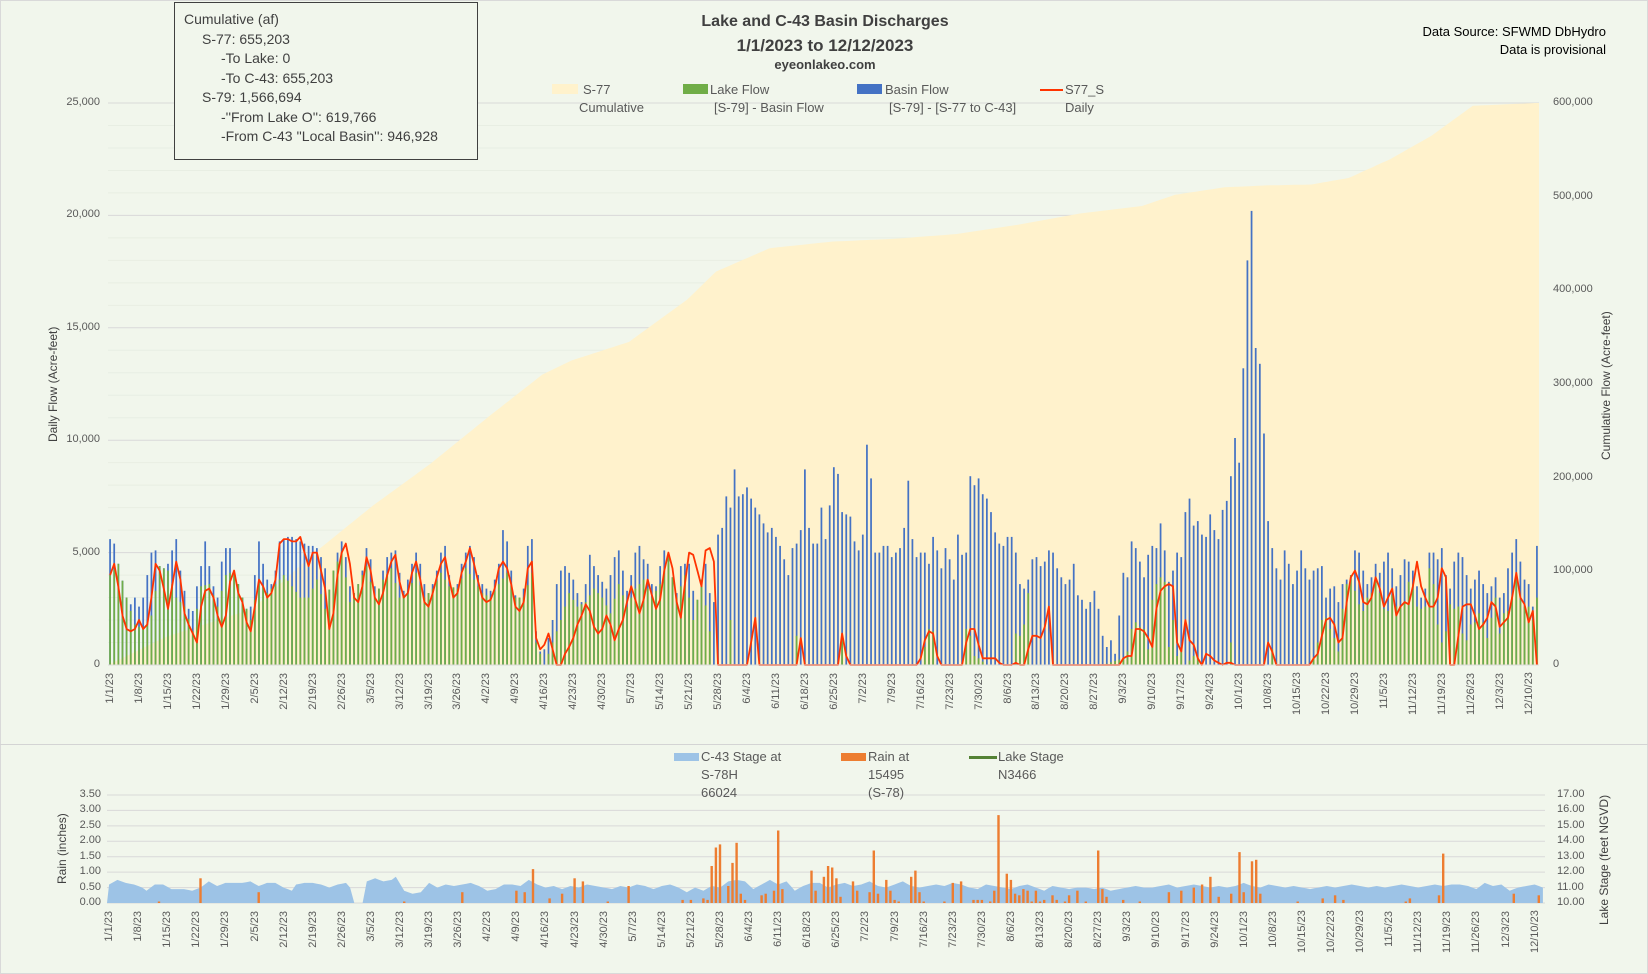 This screenshot has width=1648, height=974. I want to click on legend-swatch-lake-flow, so click(695, 89).